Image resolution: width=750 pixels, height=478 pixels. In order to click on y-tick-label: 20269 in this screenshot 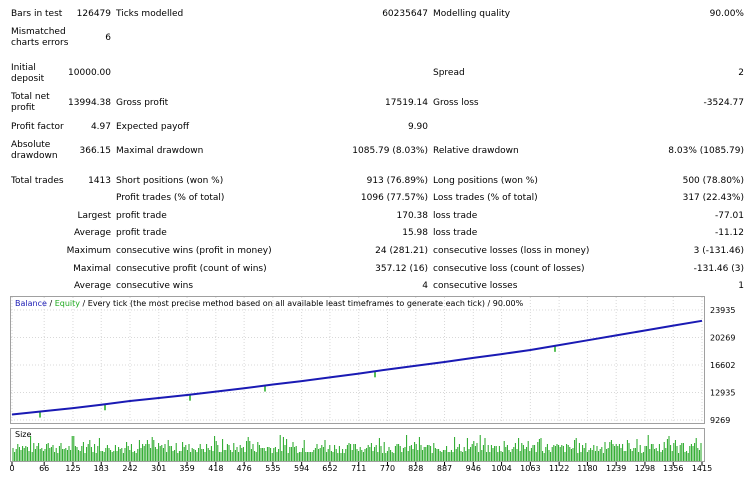, I will do `click(722, 337)`.